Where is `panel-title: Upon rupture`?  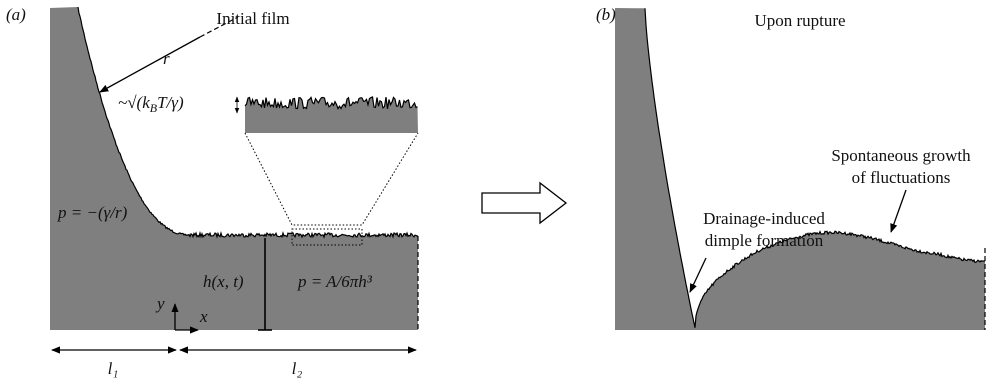
panel-title: Upon rupture is located at coordinates (799, 20).